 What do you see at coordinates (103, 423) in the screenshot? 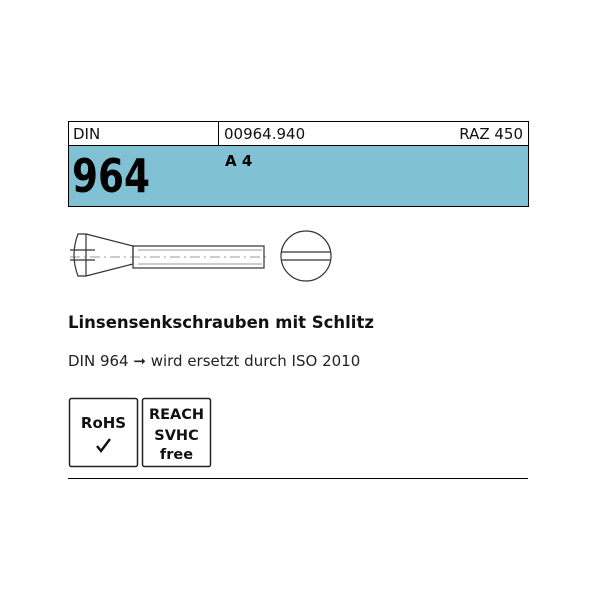
I see `badge-text: RoHS` at bounding box center [103, 423].